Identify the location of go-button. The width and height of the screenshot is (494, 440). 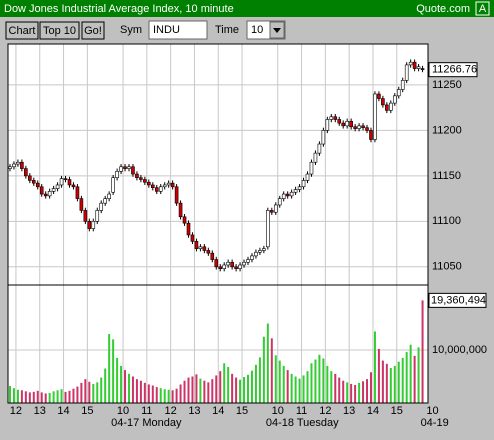
(93, 30).